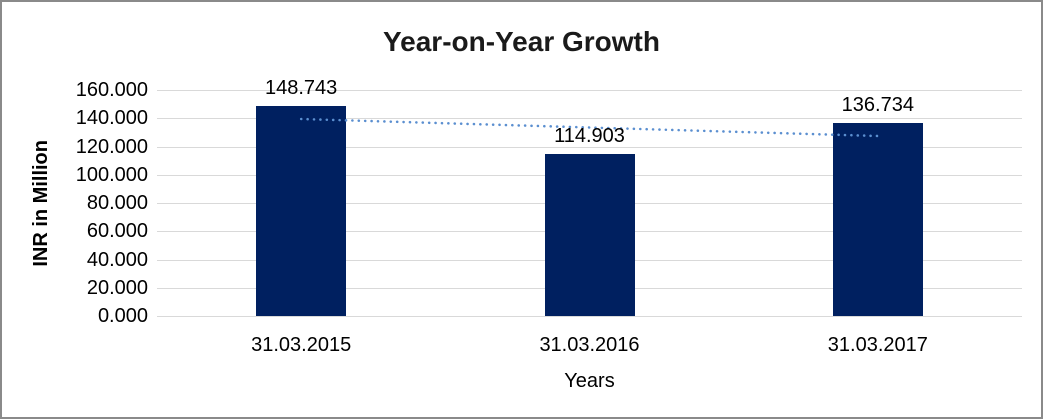 Image resolution: width=1043 pixels, height=419 pixels. I want to click on x-axis-category-label: 31.03.2017, so click(877, 345).